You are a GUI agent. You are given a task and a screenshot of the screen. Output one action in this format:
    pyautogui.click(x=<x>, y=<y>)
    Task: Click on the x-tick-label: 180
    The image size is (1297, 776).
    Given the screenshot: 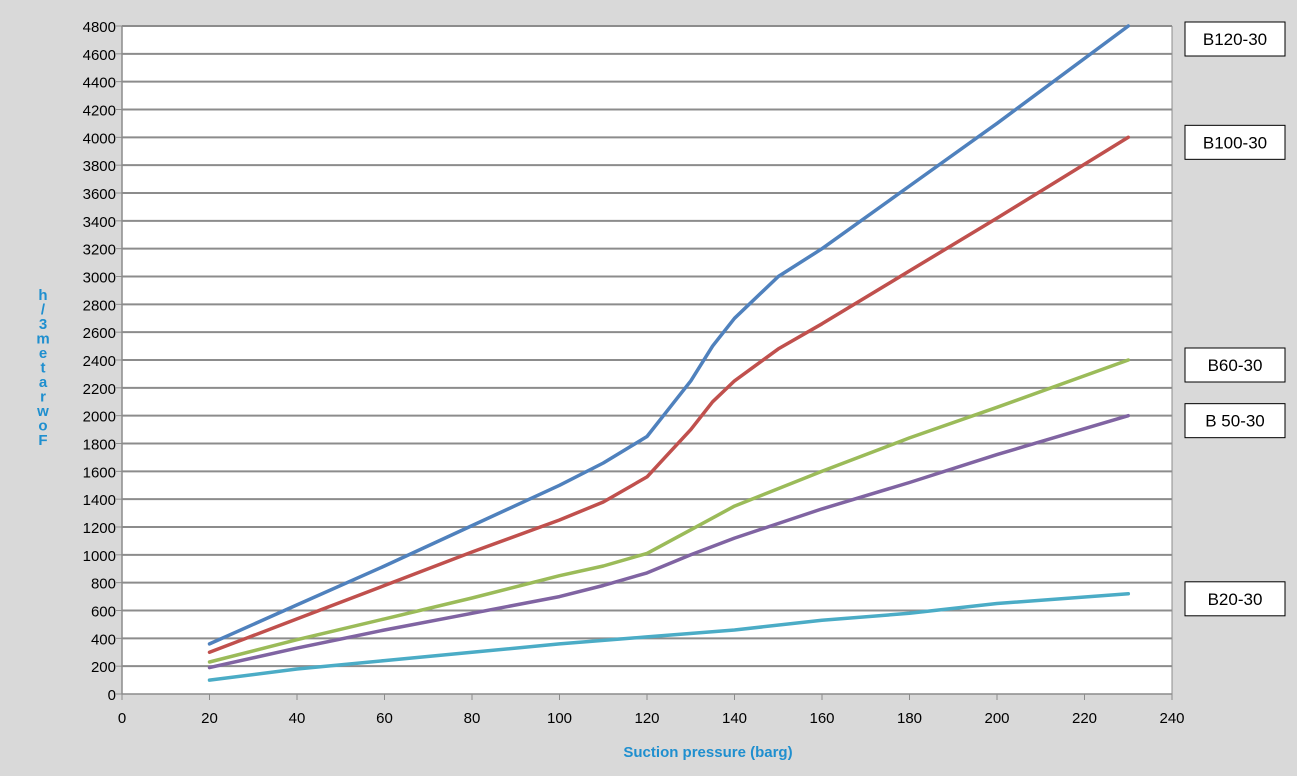 What is the action you would take?
    pyautogui.click(x=909, y=718)
    